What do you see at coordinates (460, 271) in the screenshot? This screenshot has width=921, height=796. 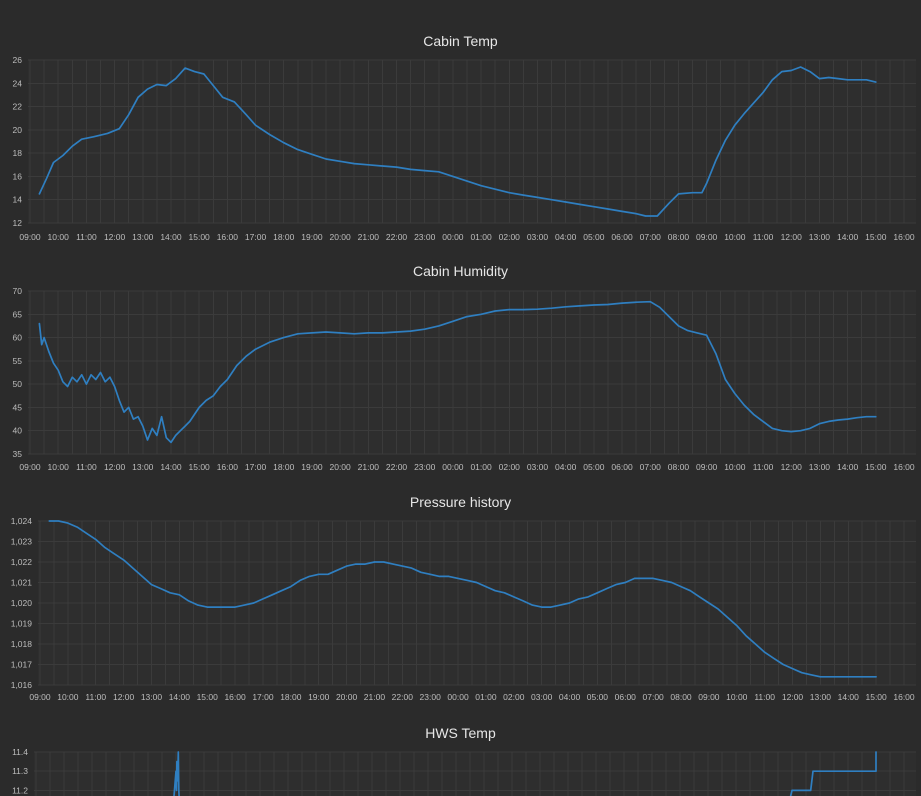 I see `chart-title: Cabin Humidity` at bounding box center [460, 271].